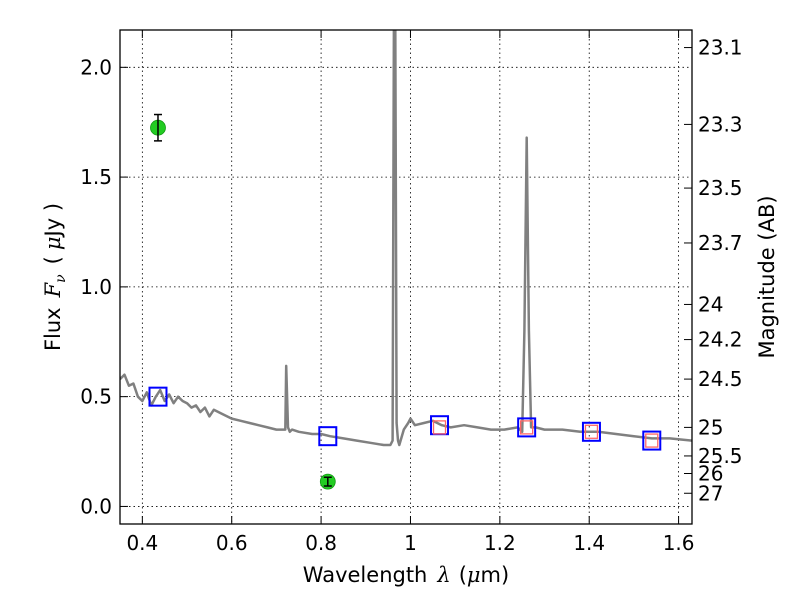 Image resolution: width=800 pixels, height=600 pixels. I want to click on y-axis-symbol: F, so click(53, 289).